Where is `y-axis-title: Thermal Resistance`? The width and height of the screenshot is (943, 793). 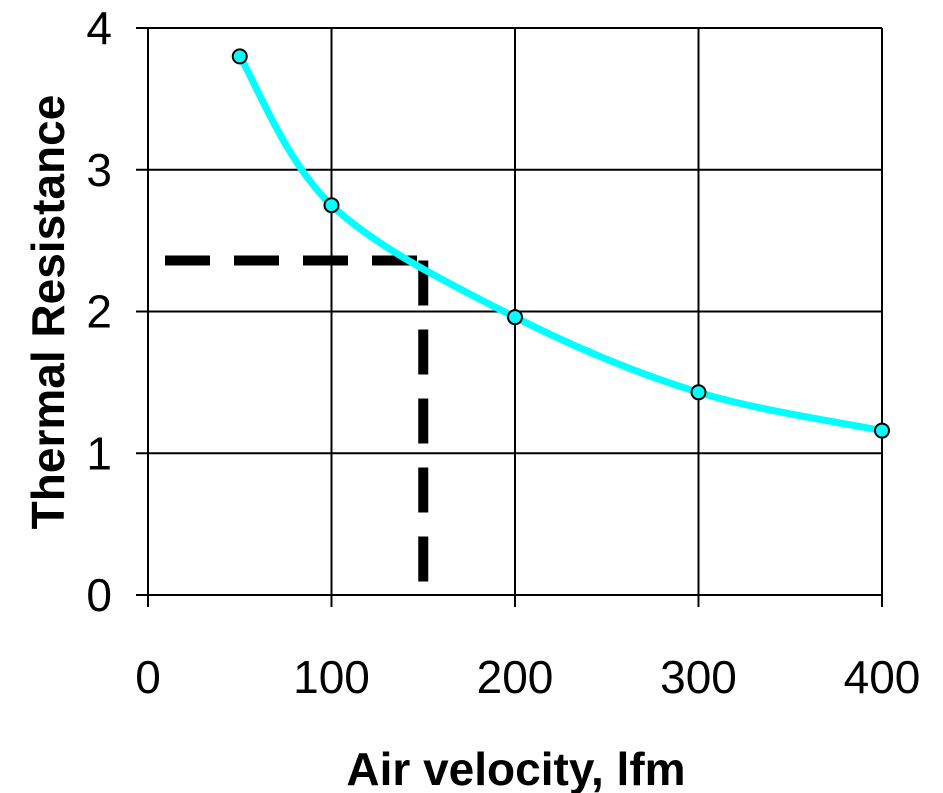 y-axis-title: Thermal Resistance is located at coordinates (48, 312).